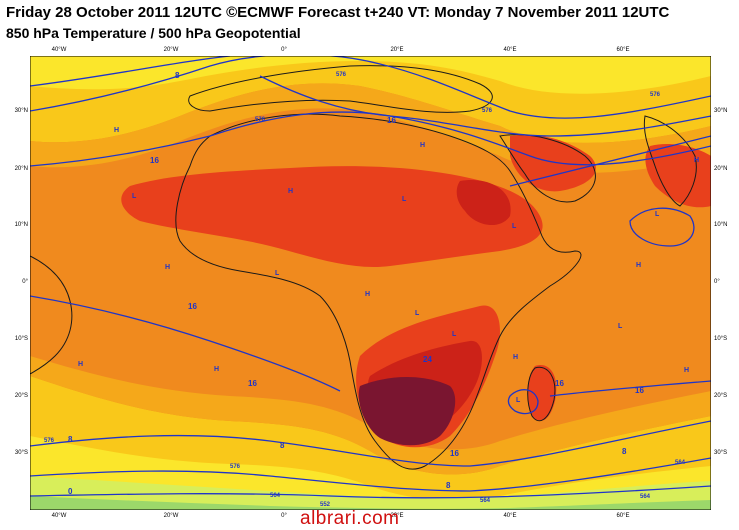 The width and height of the screenshot is (739, 530). What do you see at coordinates (70, 491) in the screenshot?
I see `temp-label-0: 0` at bounding box center [70, 491].